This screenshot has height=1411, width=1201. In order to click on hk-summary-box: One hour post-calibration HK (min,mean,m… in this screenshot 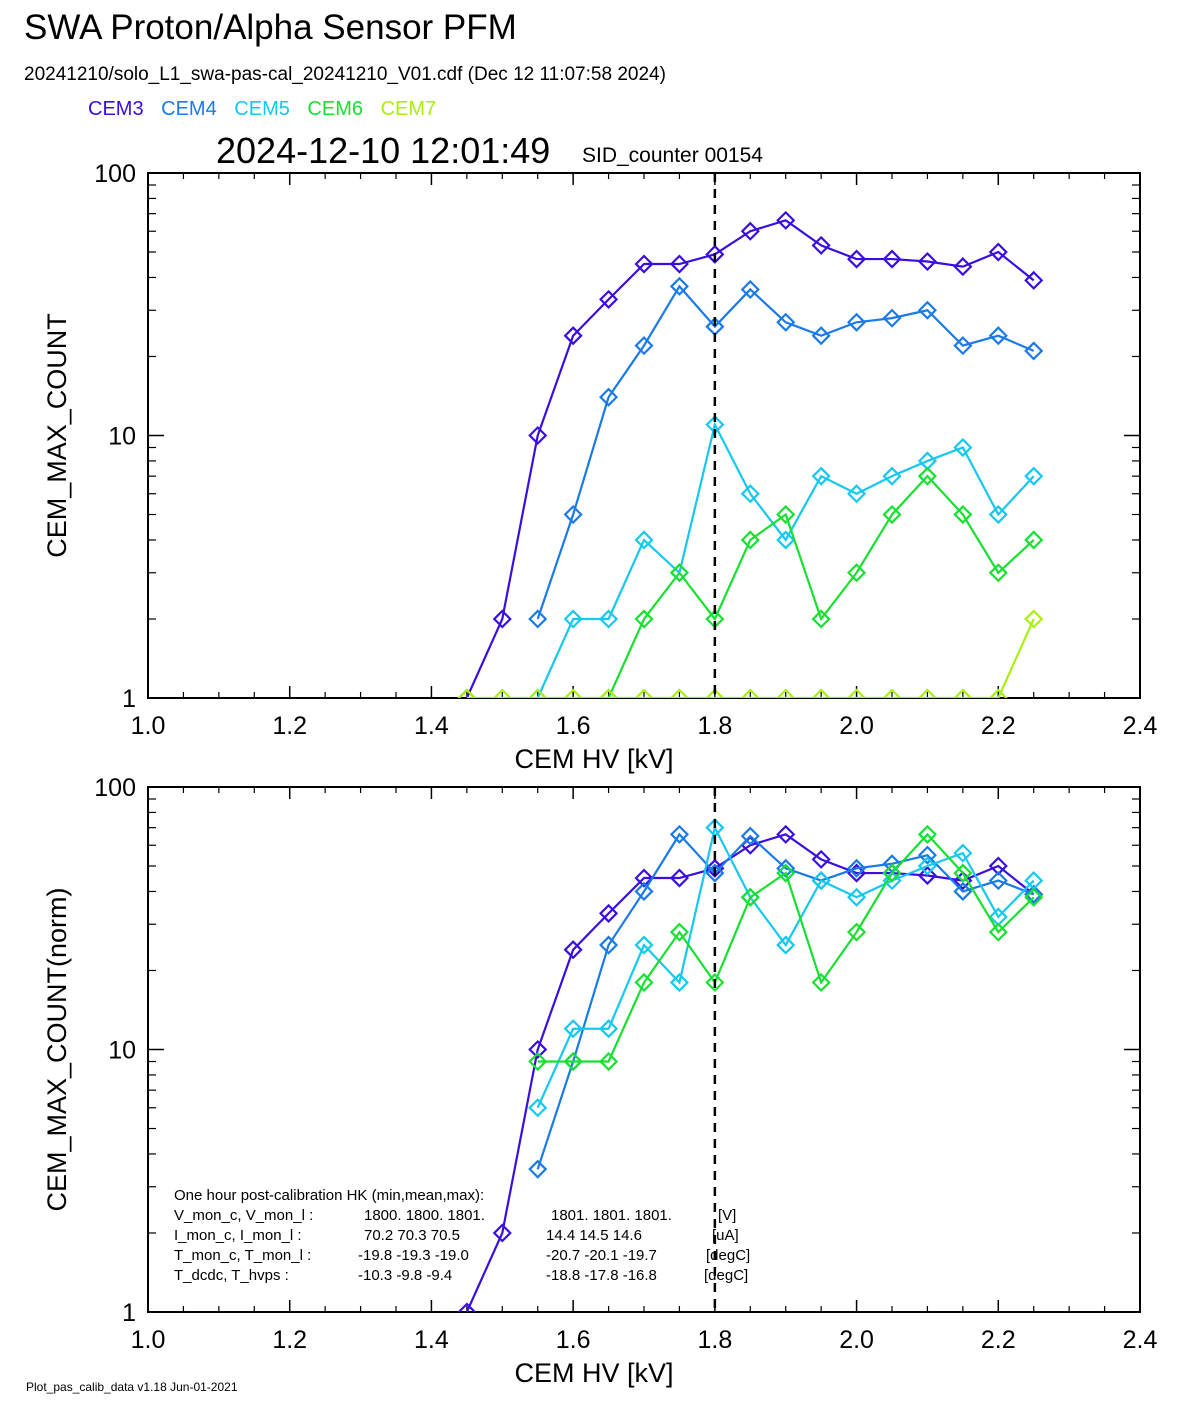, I will do `click(462, 1235)`.